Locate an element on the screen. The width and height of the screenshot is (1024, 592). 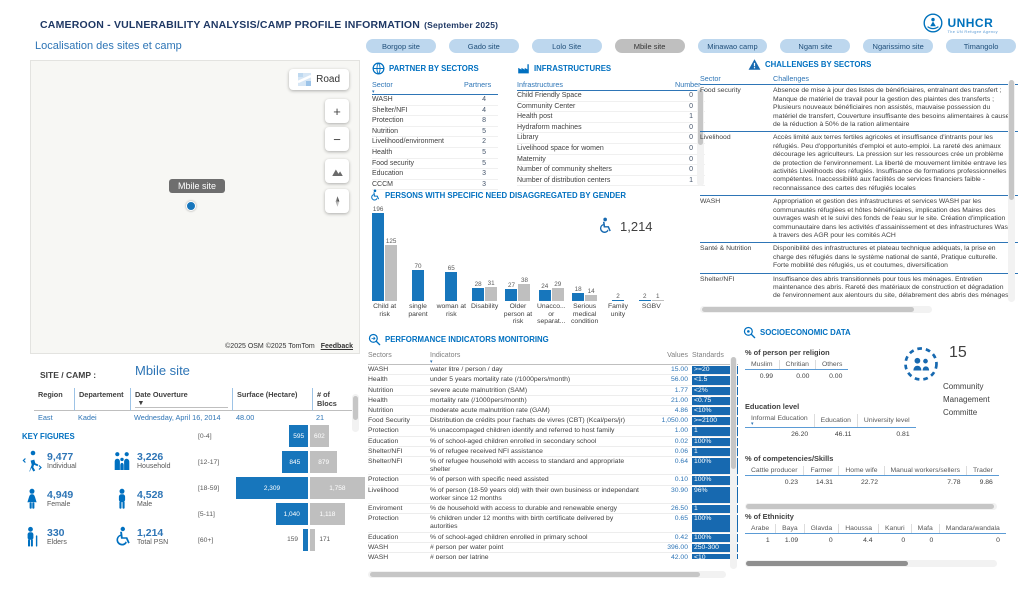
pyramid-bar-gray: 1,758 is located at coordinates (337, 488).